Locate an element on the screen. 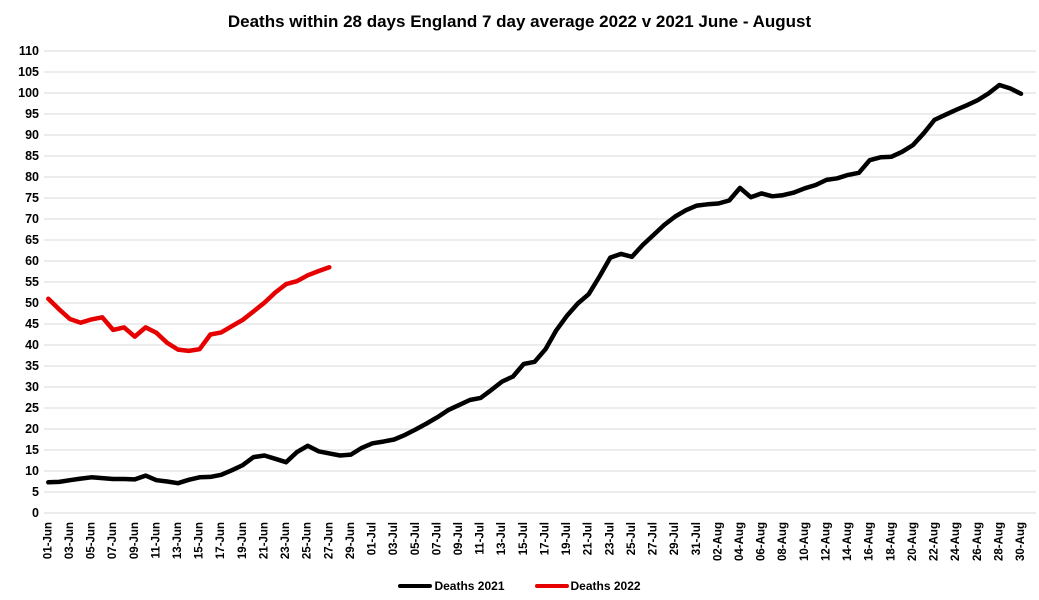 Image resolution: width=1039 pixels, height=600 pixels. x-tick-label: 03-Jul is located at coordinates (394, 538).